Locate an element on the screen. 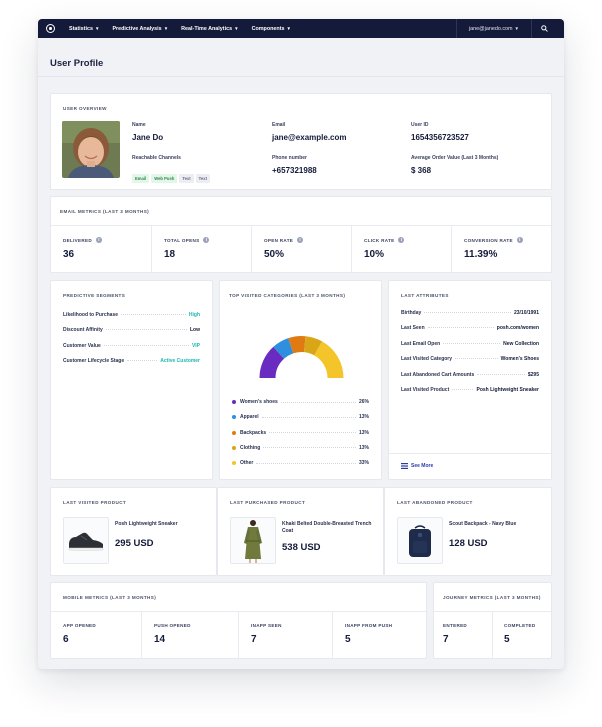  nav-predictive-analysis: Predictive Analysis ▼ is located at coordinates (140, 29).